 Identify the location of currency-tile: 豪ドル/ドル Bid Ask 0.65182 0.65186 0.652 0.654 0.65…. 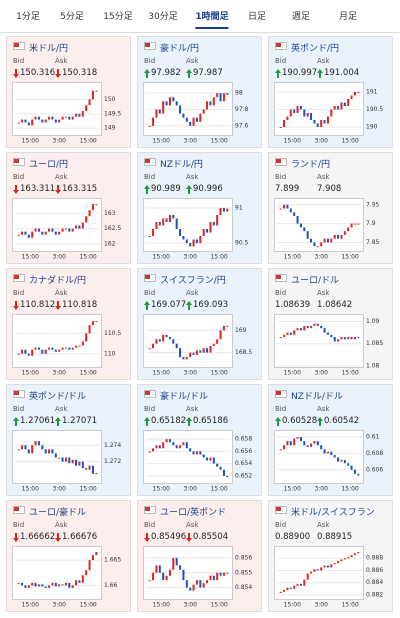
(199, 440).